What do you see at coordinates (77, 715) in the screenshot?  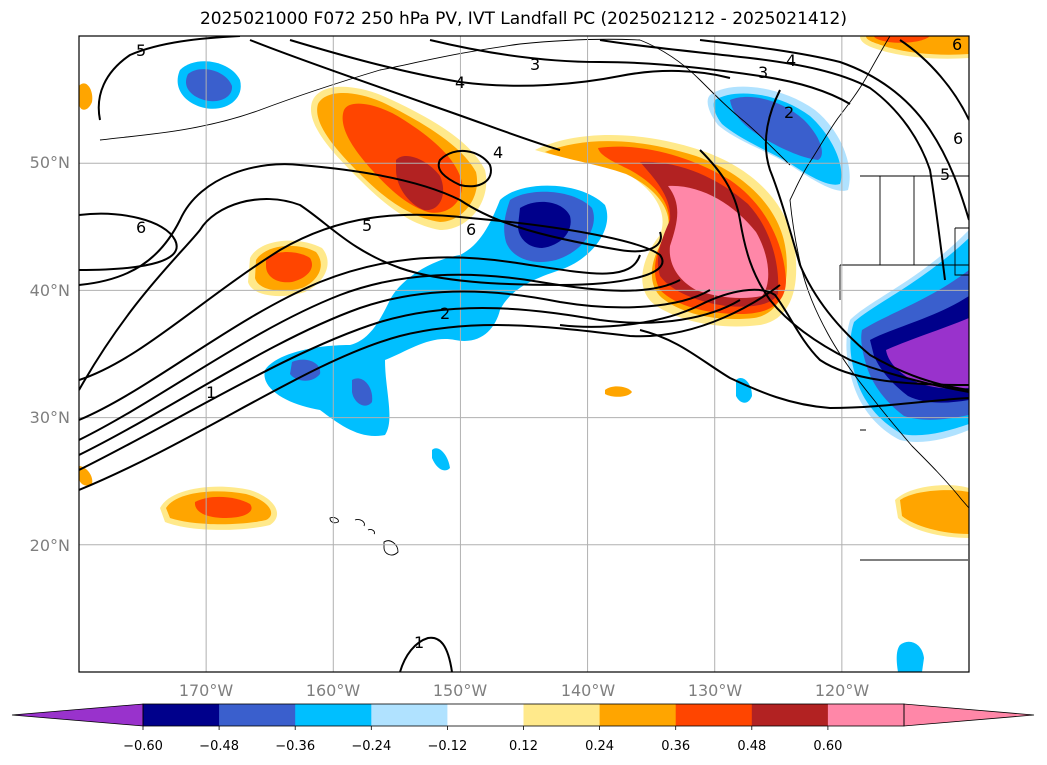 I see `colorbar-extend-low` at bounding box center [77, 715].